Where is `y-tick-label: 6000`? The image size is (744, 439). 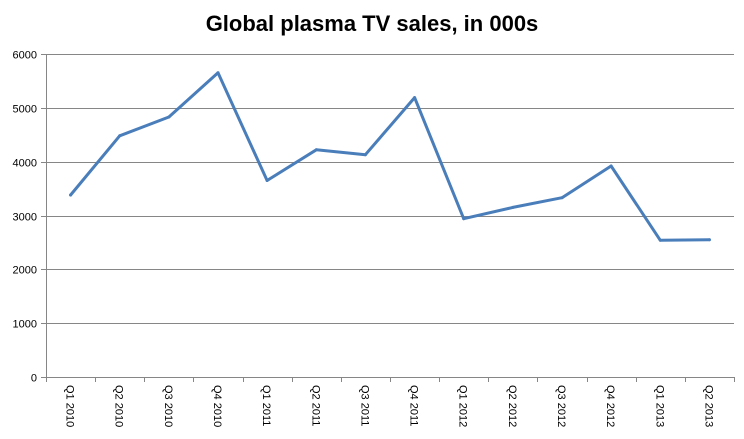 y-tick-label: 6000 is located at coordinates (25, 56).